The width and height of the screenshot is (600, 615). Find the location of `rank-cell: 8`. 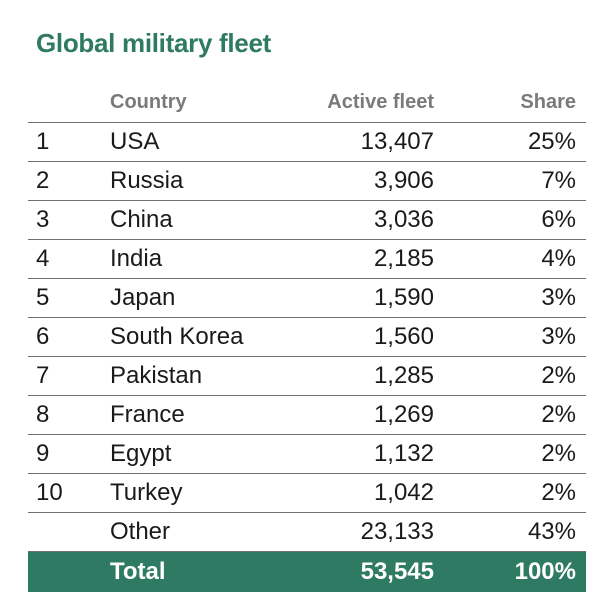

rank-cell: 8 is located at coordinates (43, 414).